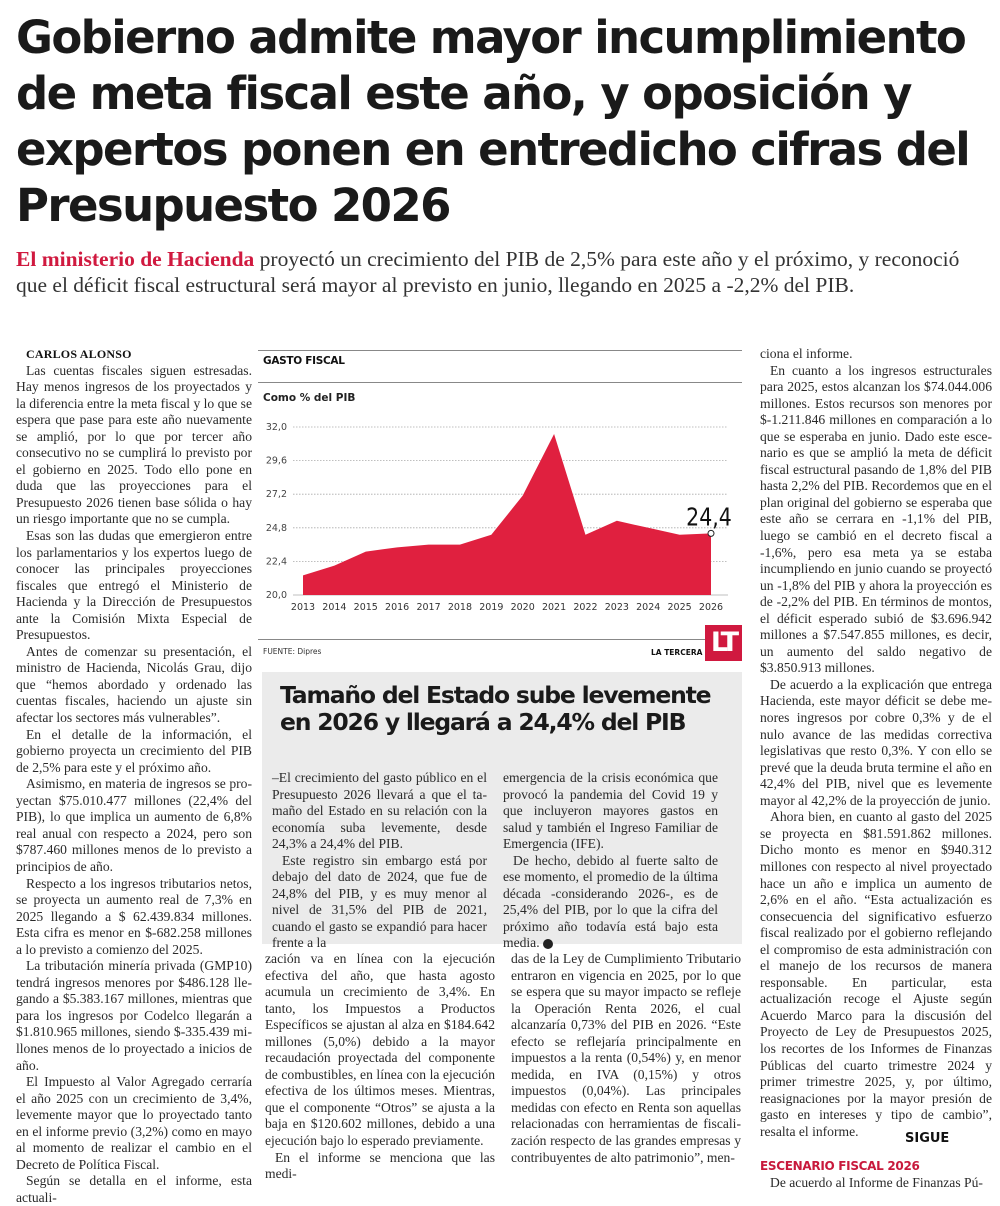 The width and height of the screenshot is (1000, 1206). What do you see at coordinates (276, 561) in the screenshot?
I see `y-tick-label: 22,4` at bounding box center [276, 561].